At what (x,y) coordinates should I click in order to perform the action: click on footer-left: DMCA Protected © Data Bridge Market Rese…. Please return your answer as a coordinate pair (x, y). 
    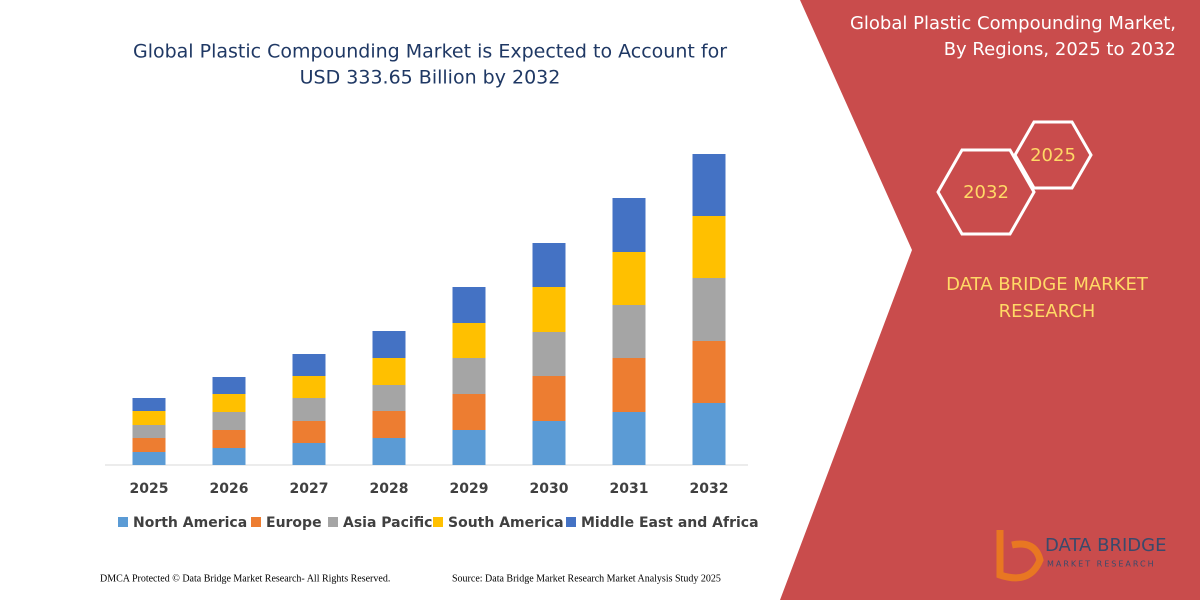
    Looking at the image, I should click on (245, 578).